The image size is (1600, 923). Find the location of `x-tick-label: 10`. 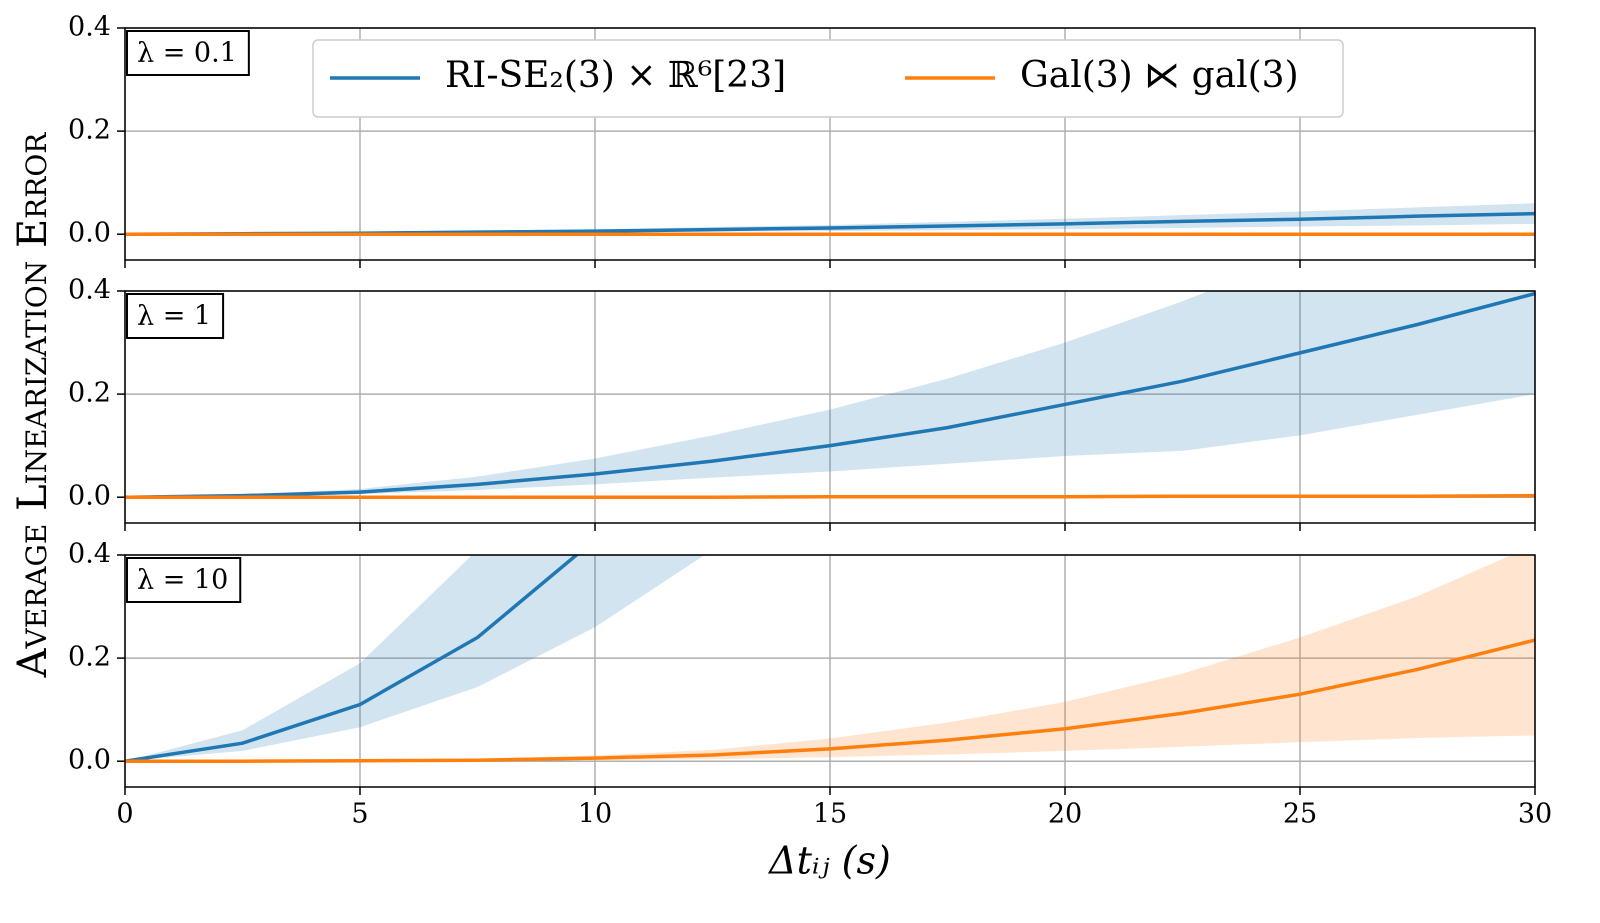

x-tick-label: 10 is located at coordinates (595, 814).